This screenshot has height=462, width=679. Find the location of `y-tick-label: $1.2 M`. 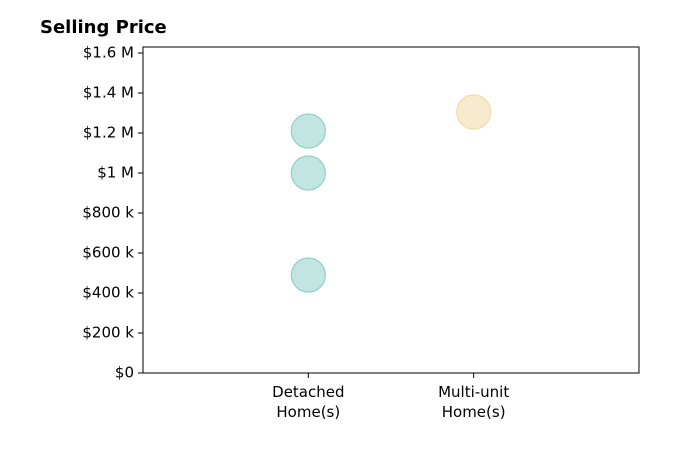

y-tick-label: $1.2 M is located at coordinates (108, 133).